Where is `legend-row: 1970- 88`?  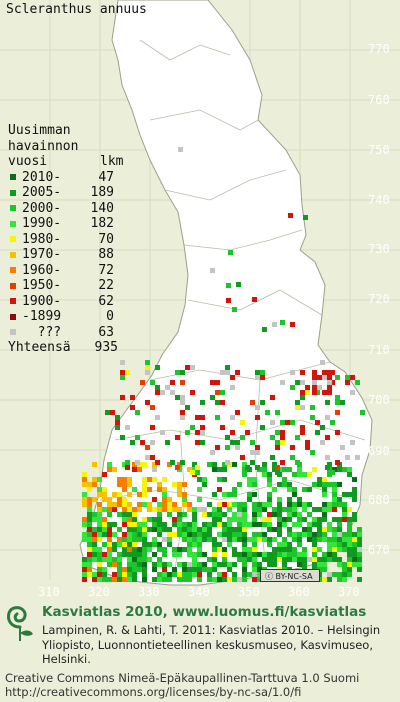
legend-row: 1970- 88 is located at coordinates (65, 255).